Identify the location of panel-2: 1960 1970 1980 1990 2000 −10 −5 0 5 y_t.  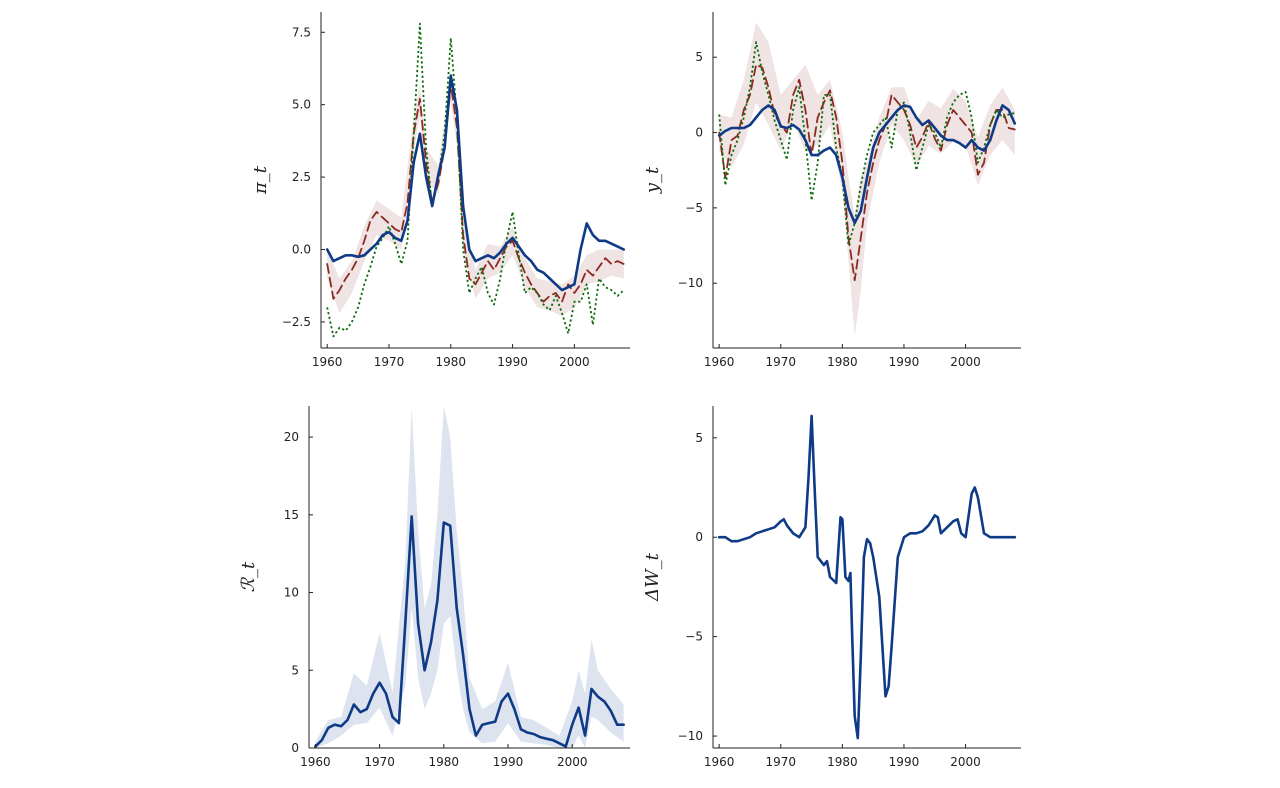
(831, 190).